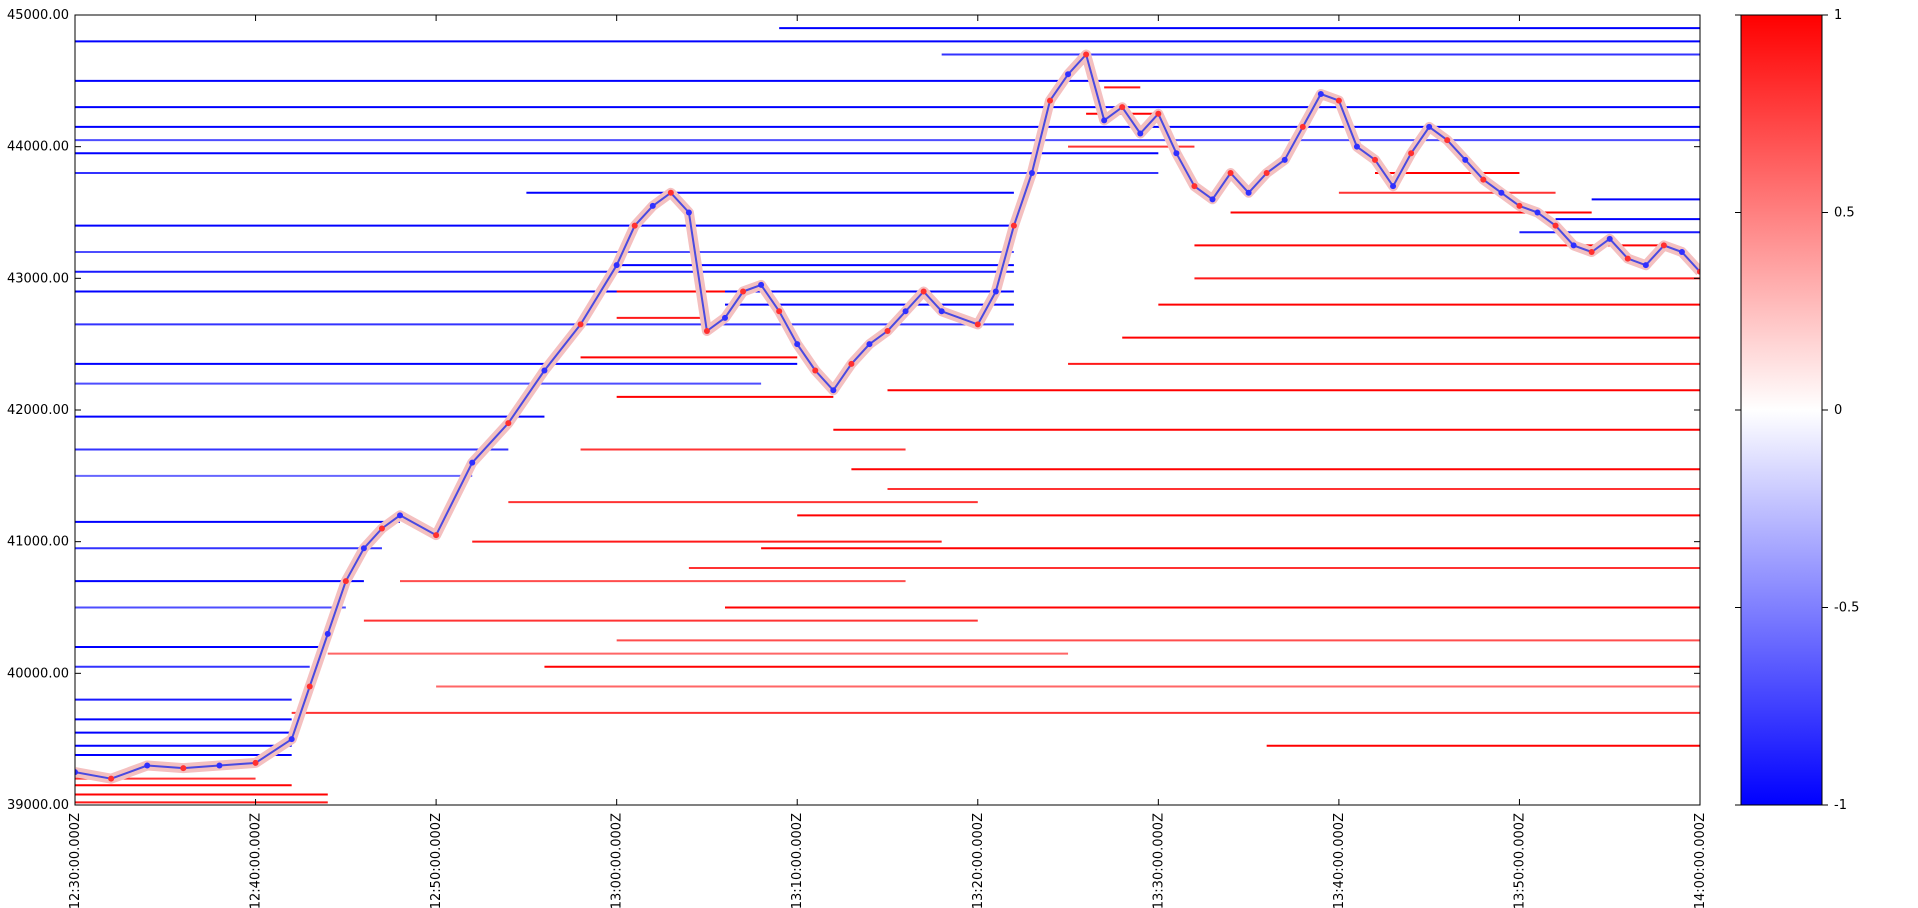  What do you see at coordinates (38, 805) in the screenshot?
I see `y-tick-label: 39000.00` at bounding box center [38, 805].